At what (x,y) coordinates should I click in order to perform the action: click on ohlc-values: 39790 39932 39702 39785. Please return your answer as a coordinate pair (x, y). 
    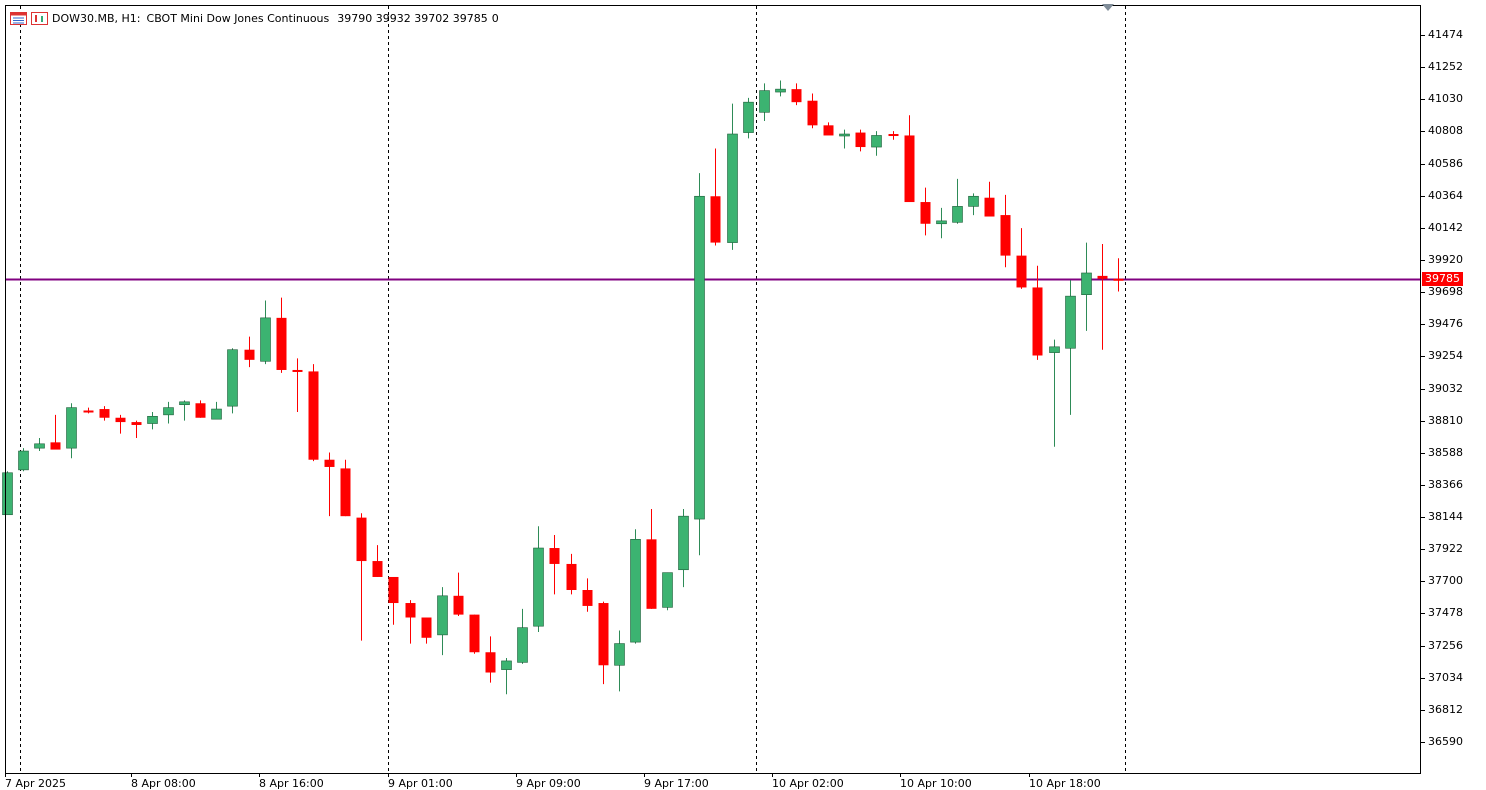
    Looking at the image, I should click on (412, 18).